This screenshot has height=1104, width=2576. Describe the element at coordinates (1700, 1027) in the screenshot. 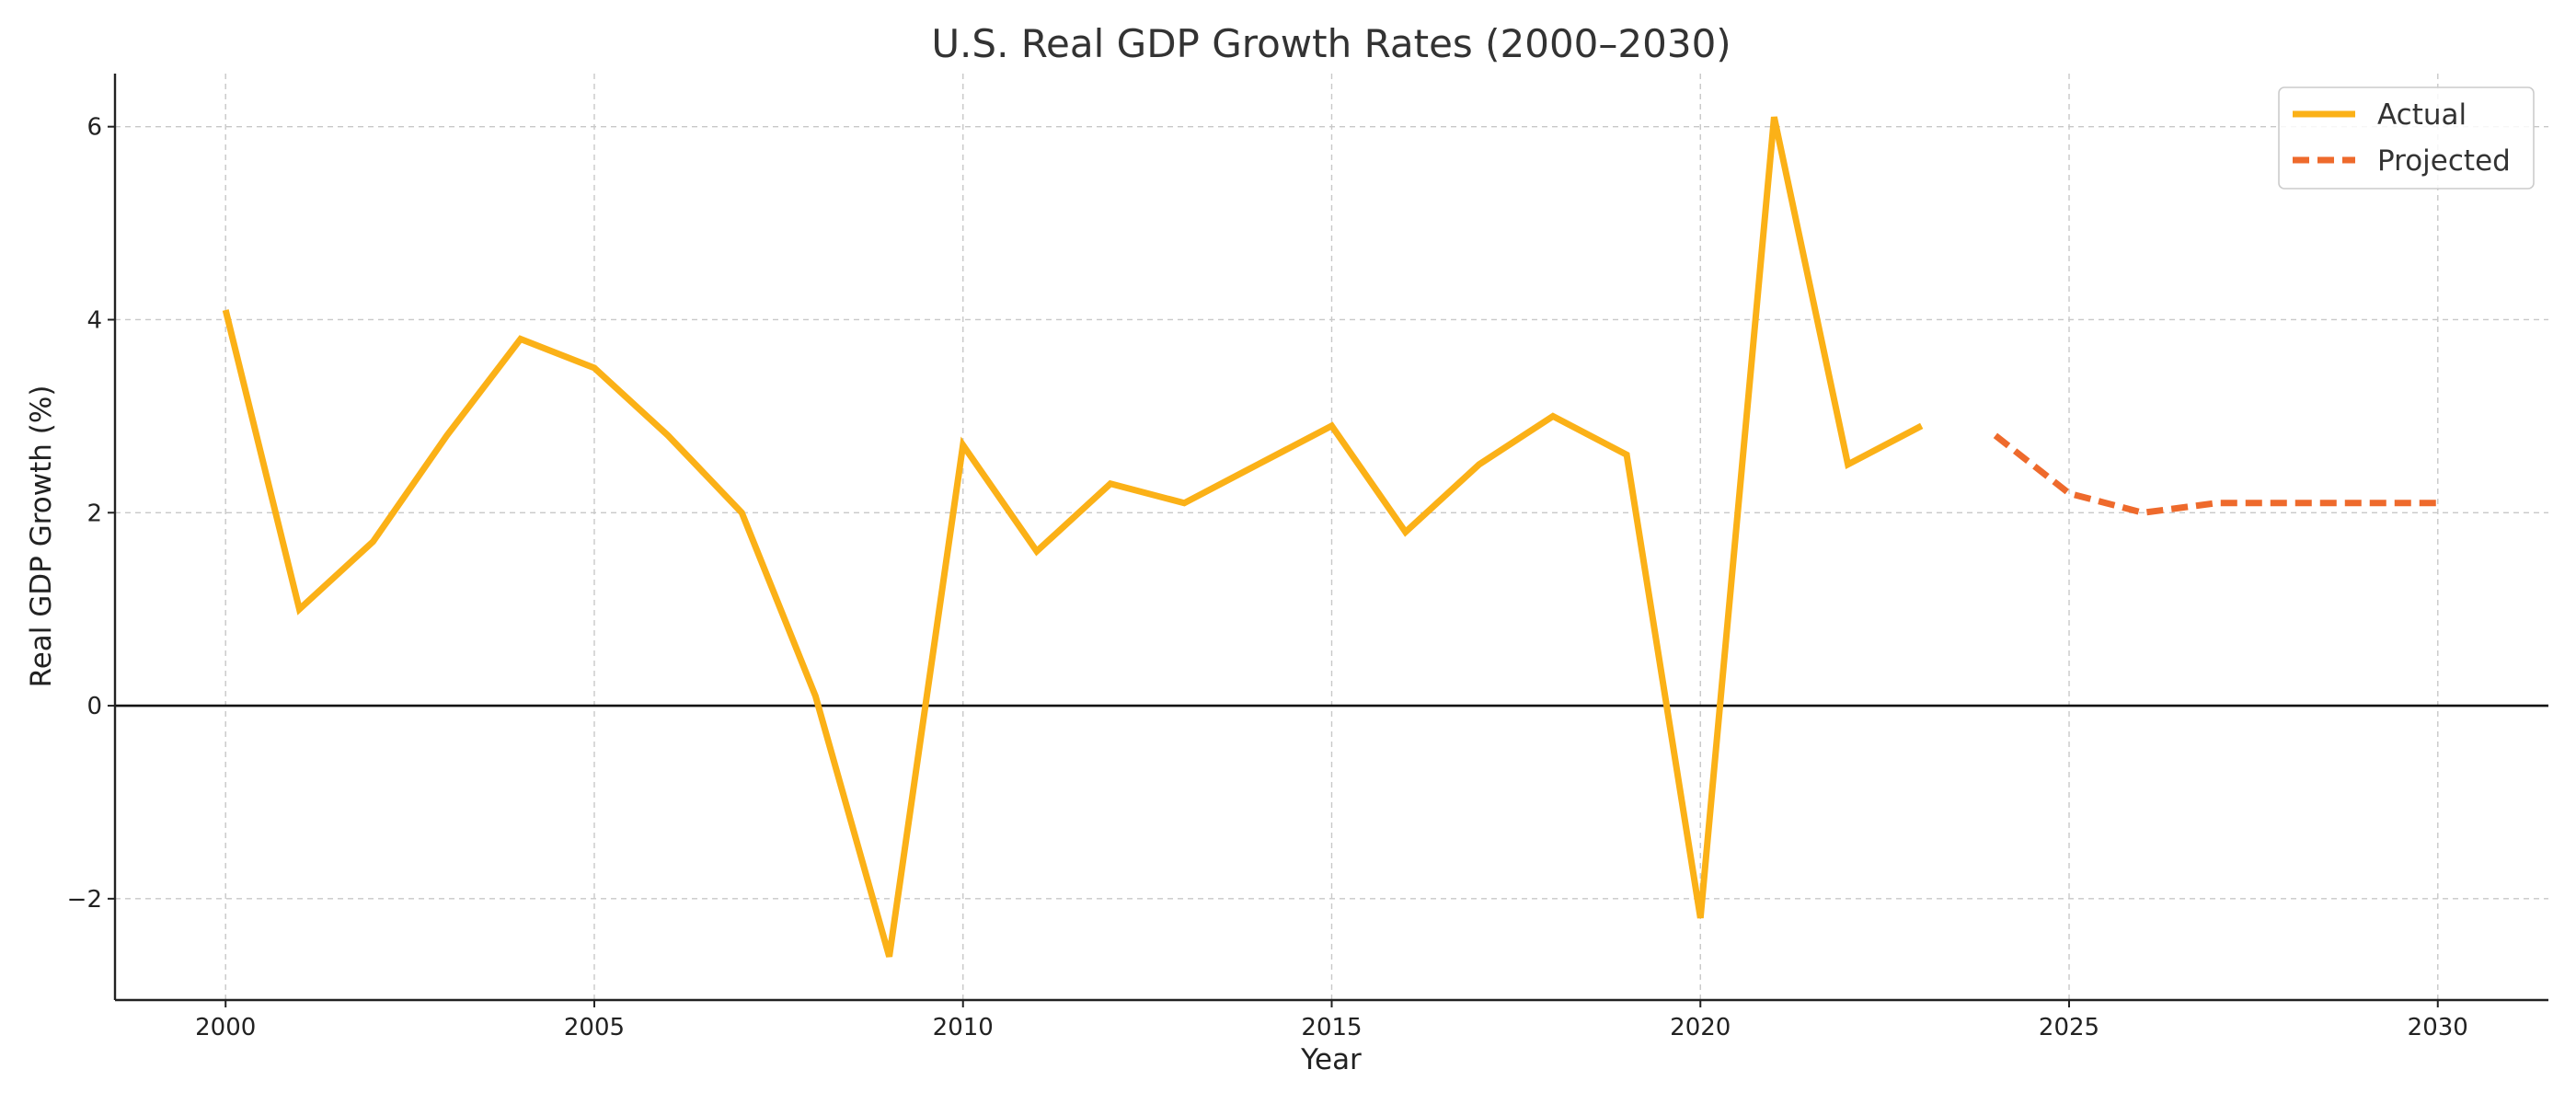

I see `x-tick-label: 2020` at that location.